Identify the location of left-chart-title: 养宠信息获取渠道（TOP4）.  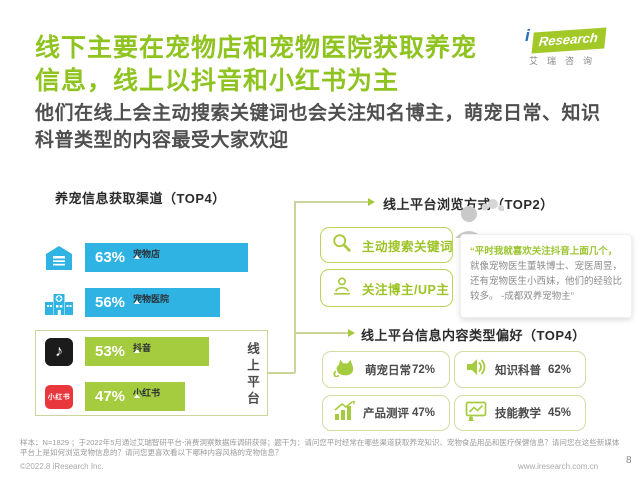
(140, 198).